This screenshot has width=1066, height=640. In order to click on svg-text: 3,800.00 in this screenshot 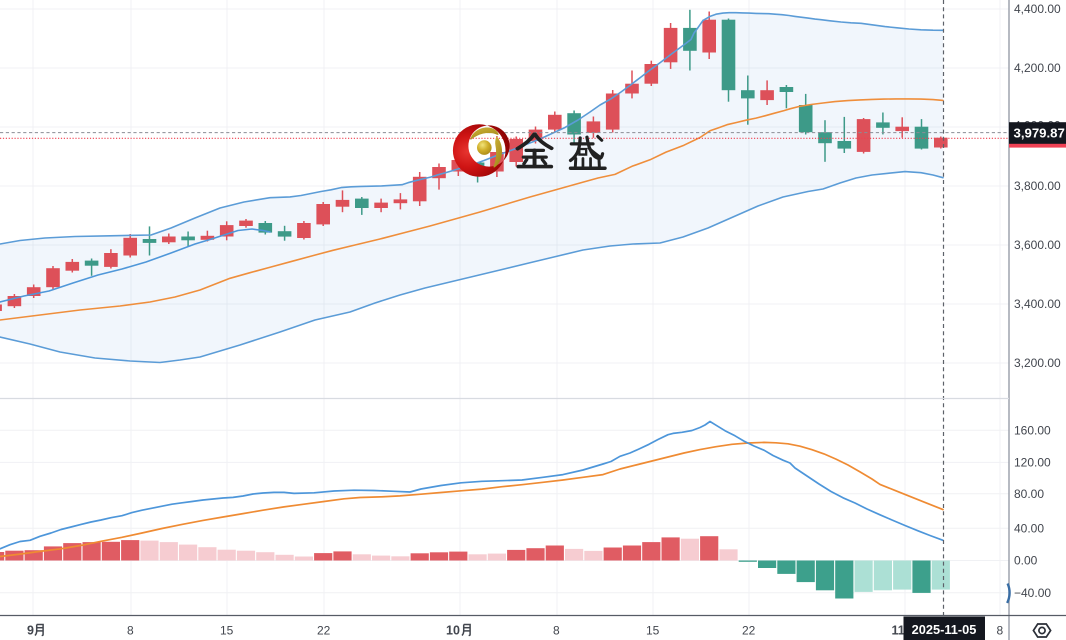, I will do `click(1037, 186)`.